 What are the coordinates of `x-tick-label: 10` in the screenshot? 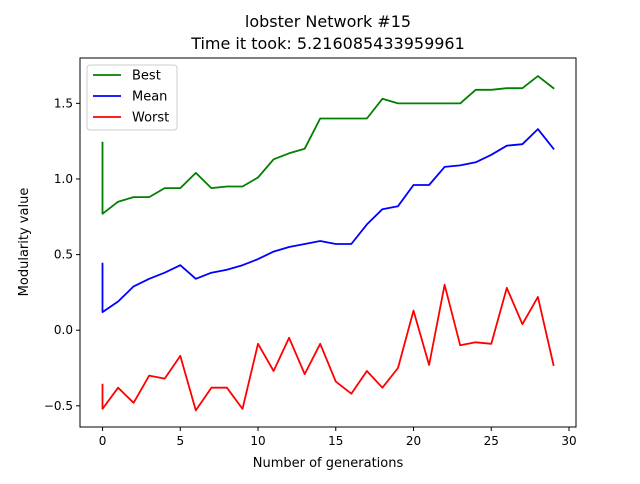 It's located at (257, 441).